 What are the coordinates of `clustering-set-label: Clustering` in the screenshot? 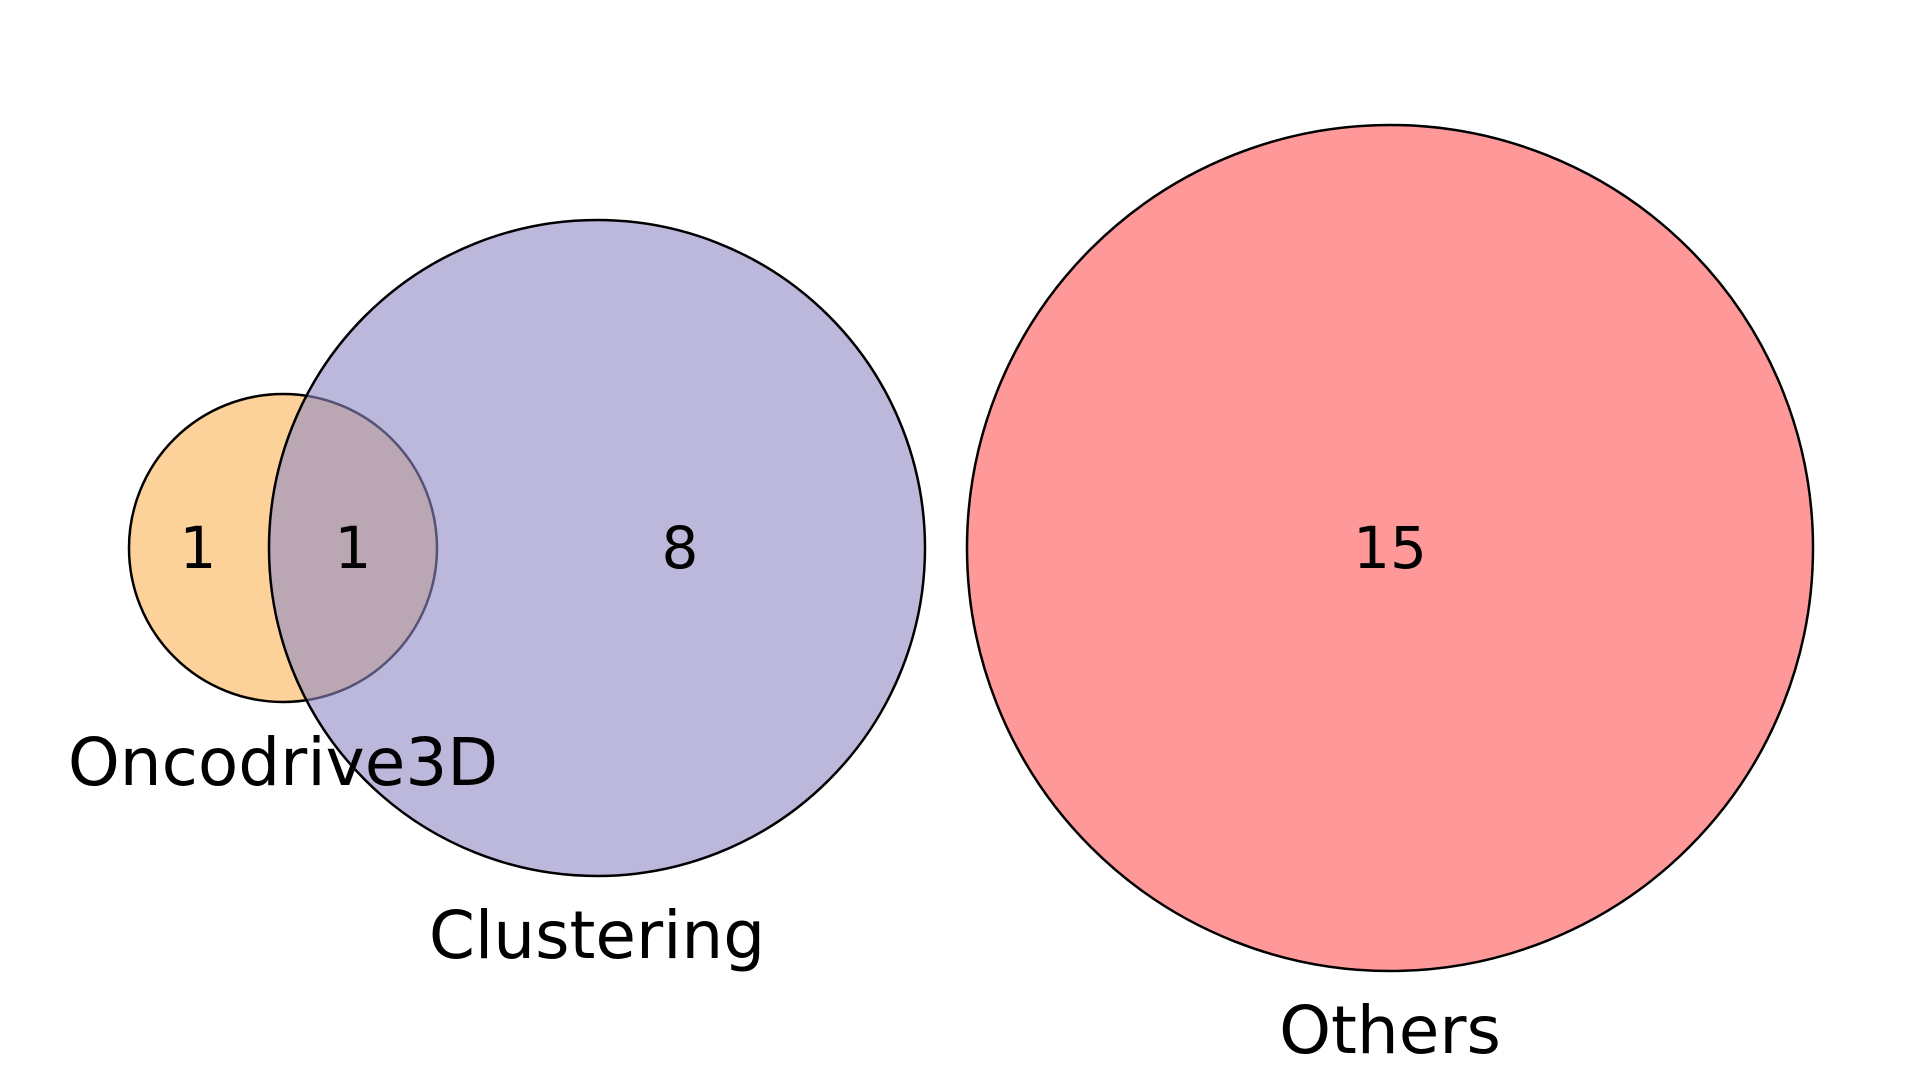 It's located at (597, 935).